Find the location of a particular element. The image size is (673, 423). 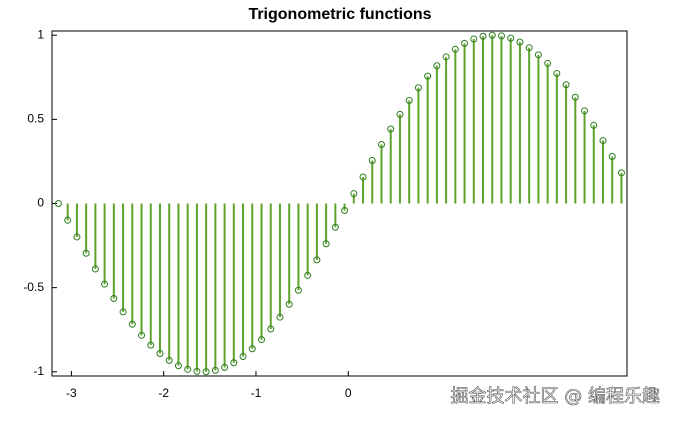

y-tick-label: 1 is located at coordinates (40, 34).